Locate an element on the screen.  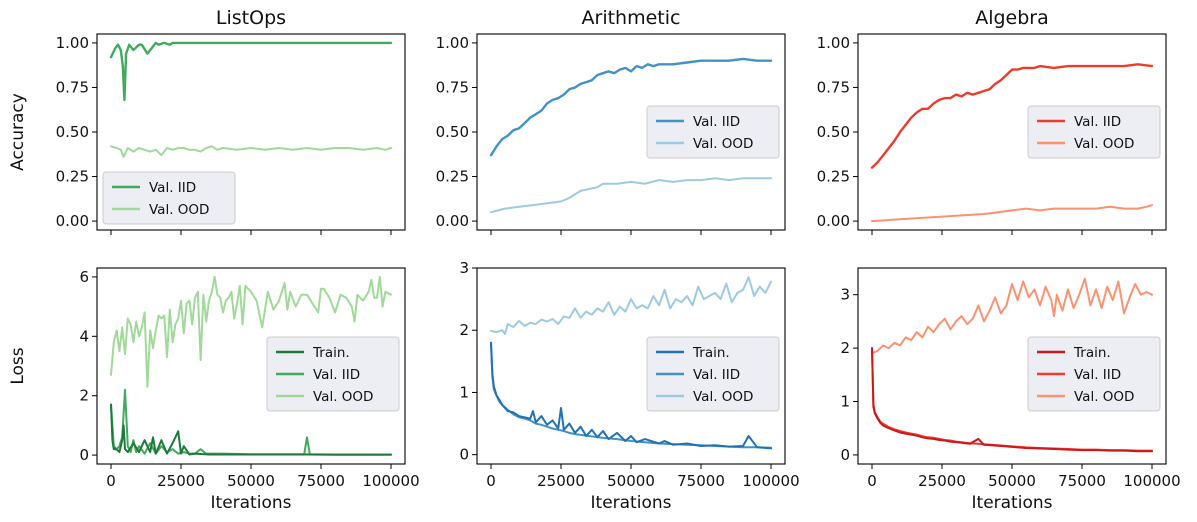
y-tick-label: 4 is located at coordinates (84, 336).